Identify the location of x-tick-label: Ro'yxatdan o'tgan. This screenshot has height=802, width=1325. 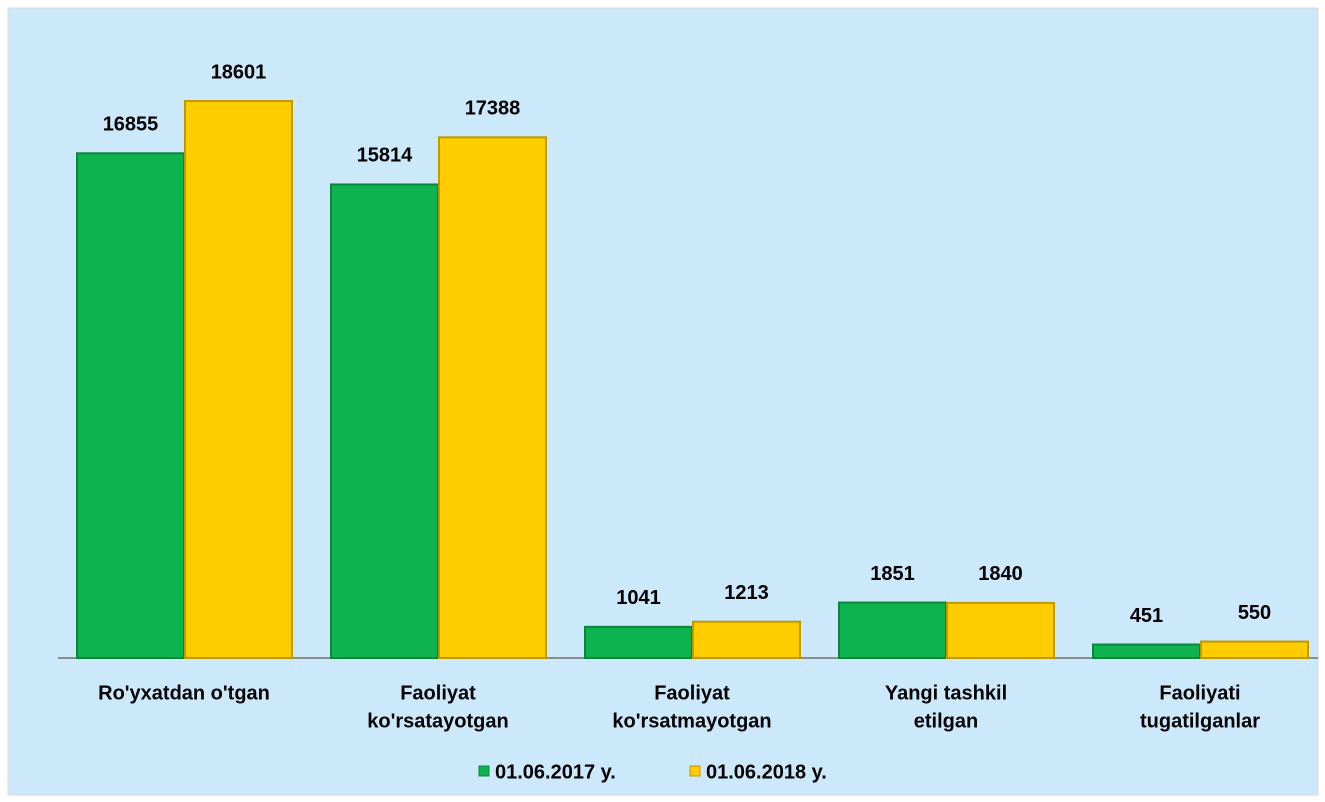
(184, 693).